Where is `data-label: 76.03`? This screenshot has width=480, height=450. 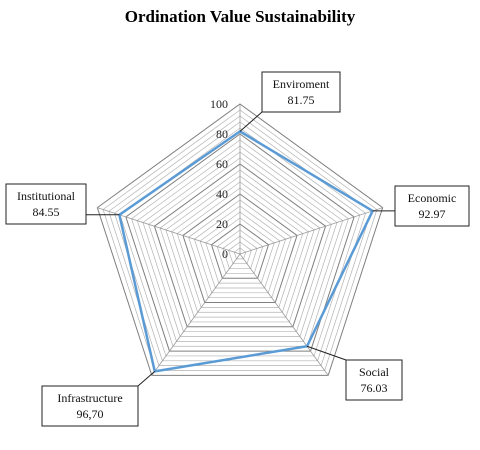 data-label: 76.03 is located at coordinates (374, 388).